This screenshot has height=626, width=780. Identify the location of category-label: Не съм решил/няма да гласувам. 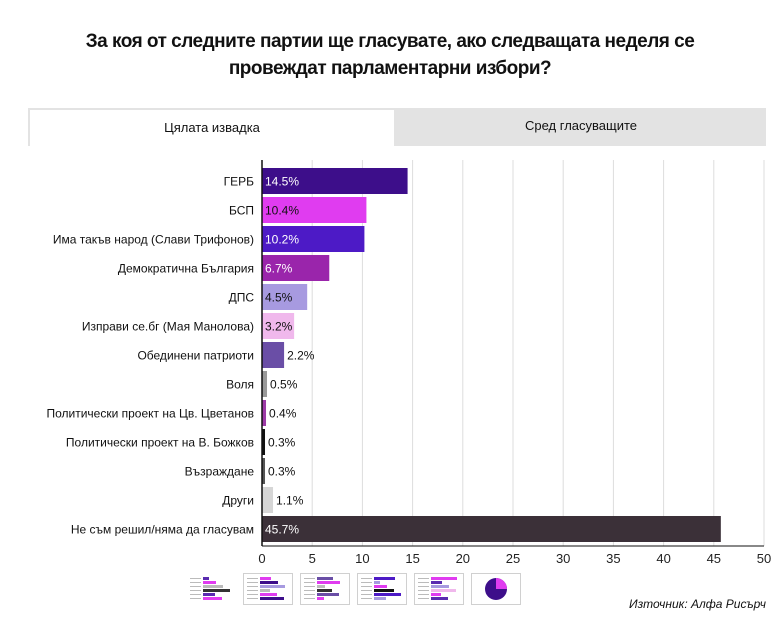
(162, 530).